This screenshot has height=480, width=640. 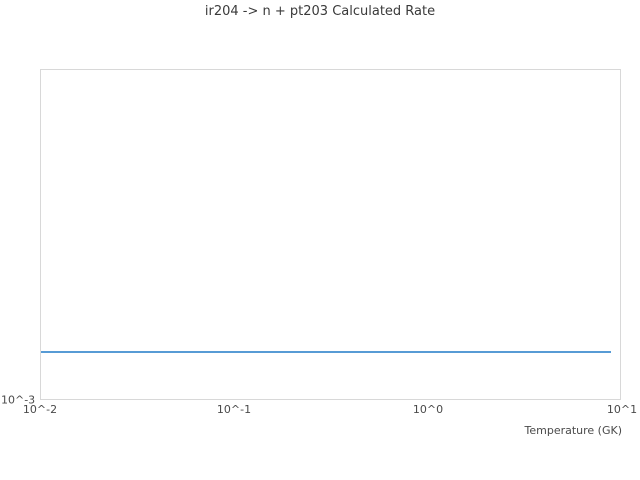 What do you see at coordinates (428, 409) in the screenshot?
I see `x-tick-label: 10^0` at bounding box center [428, 409].